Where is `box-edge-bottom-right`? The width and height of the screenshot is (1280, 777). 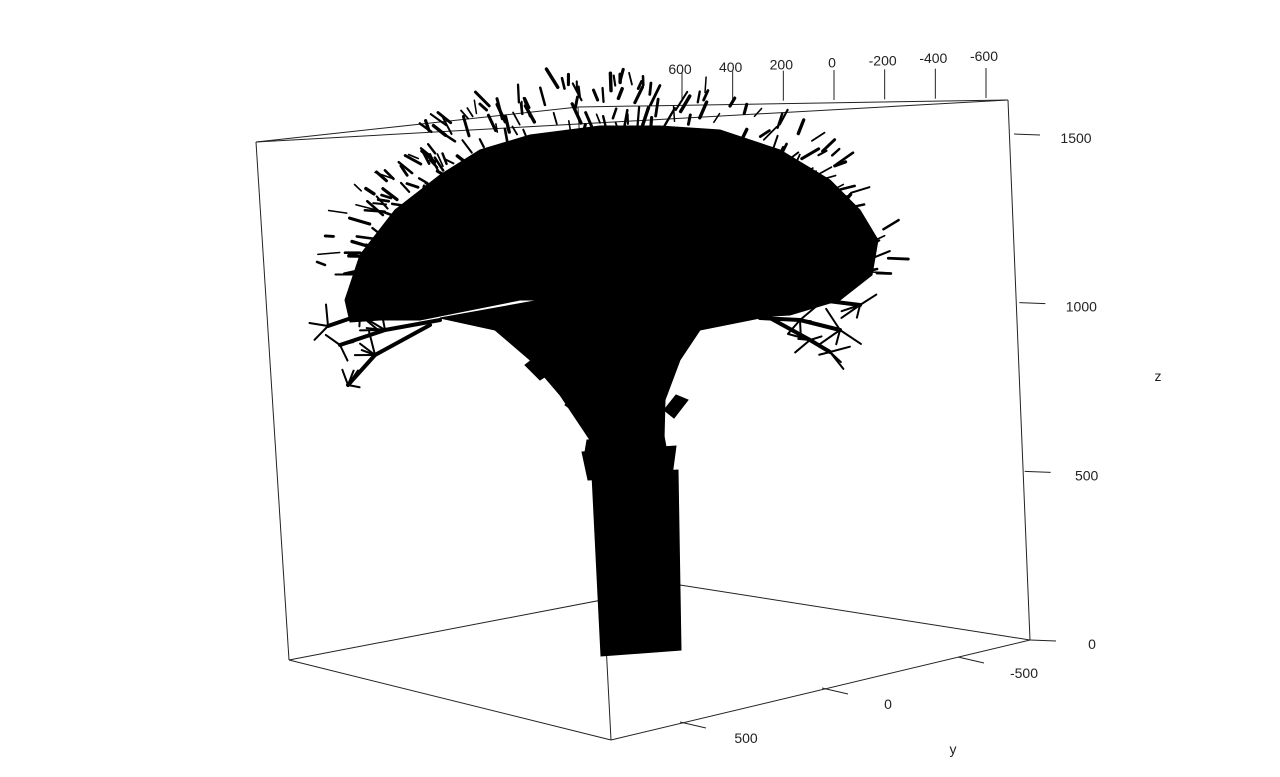
box-edge-bottom-right is located at coordinates (820, 690).